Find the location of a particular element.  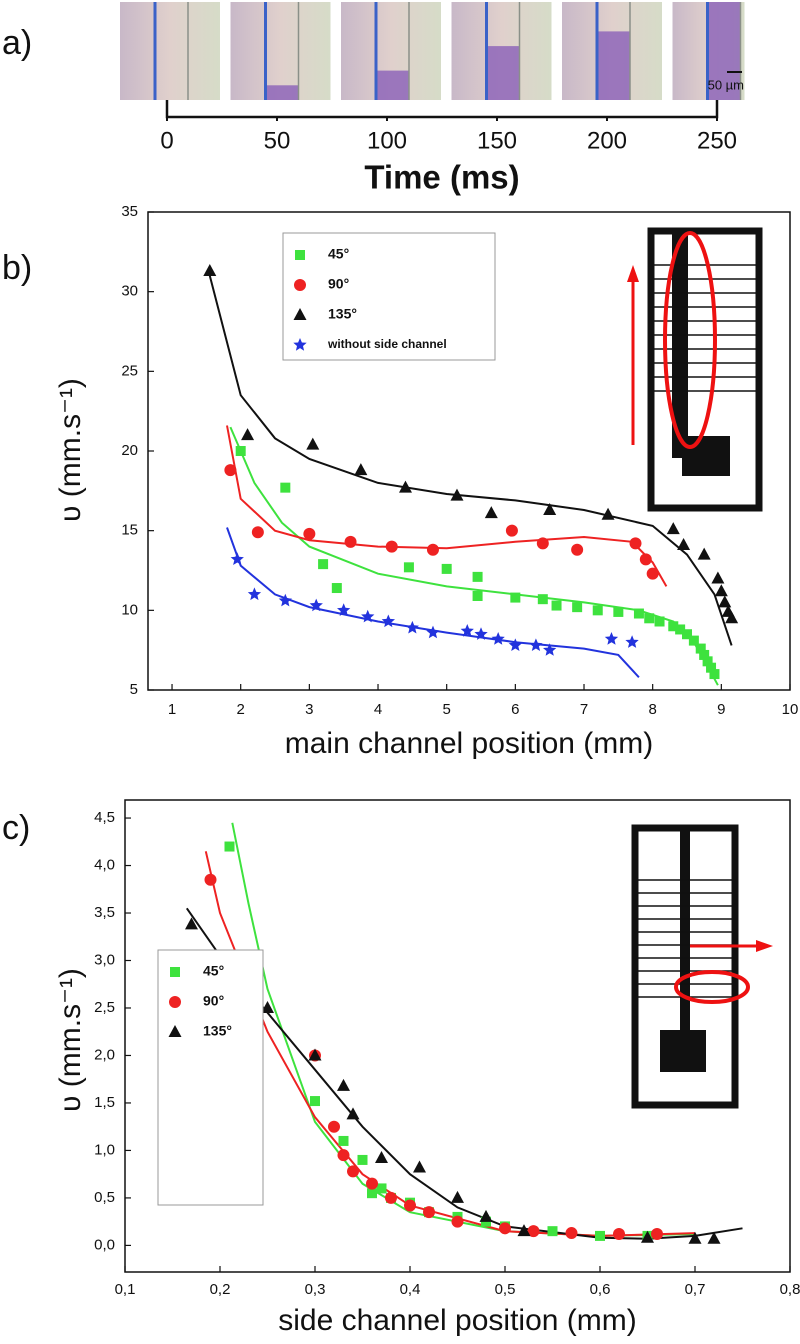

x-tick-label: 7 is located at coordinates (584, 709).